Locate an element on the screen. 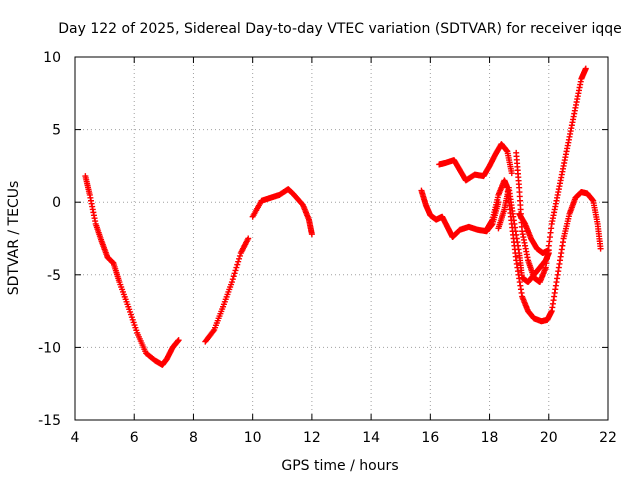  x-tick-label: 14 is located at coordinates (371, 438).